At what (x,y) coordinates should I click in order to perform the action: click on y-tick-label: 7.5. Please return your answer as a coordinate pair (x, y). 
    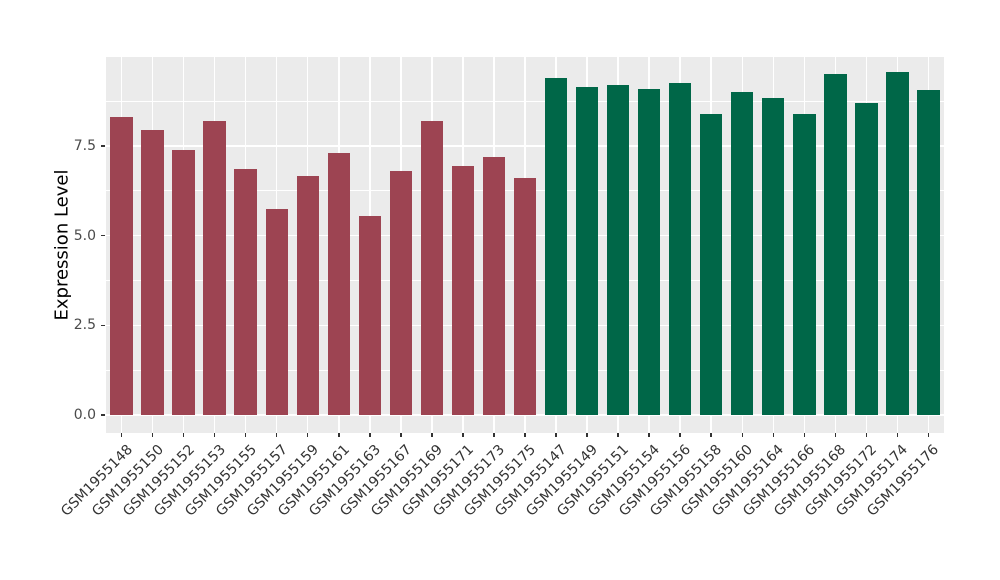
    Looking at the image, I should click on (84, 145).